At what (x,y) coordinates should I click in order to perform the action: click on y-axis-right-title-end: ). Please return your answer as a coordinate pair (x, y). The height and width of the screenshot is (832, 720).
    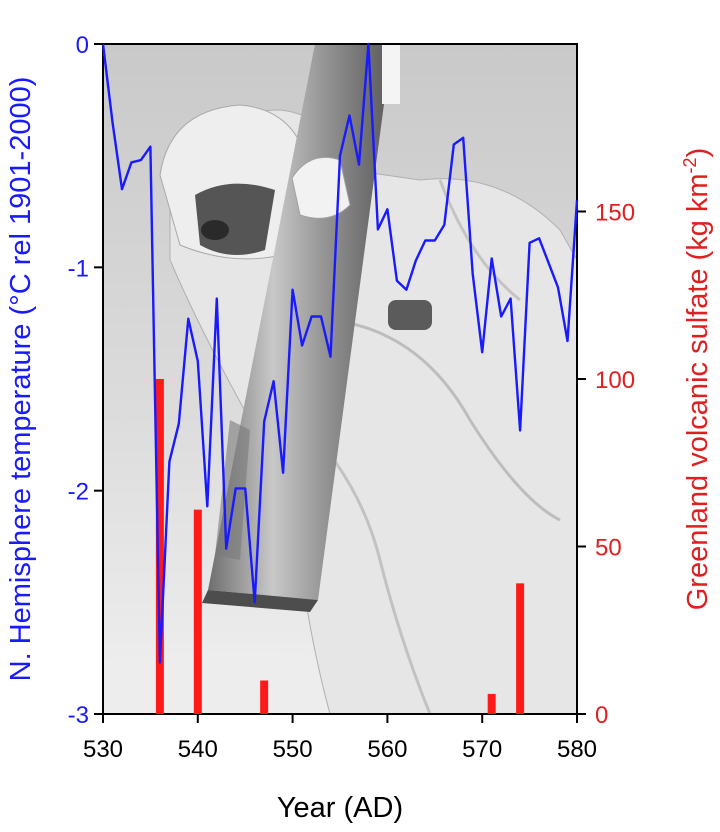
    Looking at the image, I should click on (698, 153).